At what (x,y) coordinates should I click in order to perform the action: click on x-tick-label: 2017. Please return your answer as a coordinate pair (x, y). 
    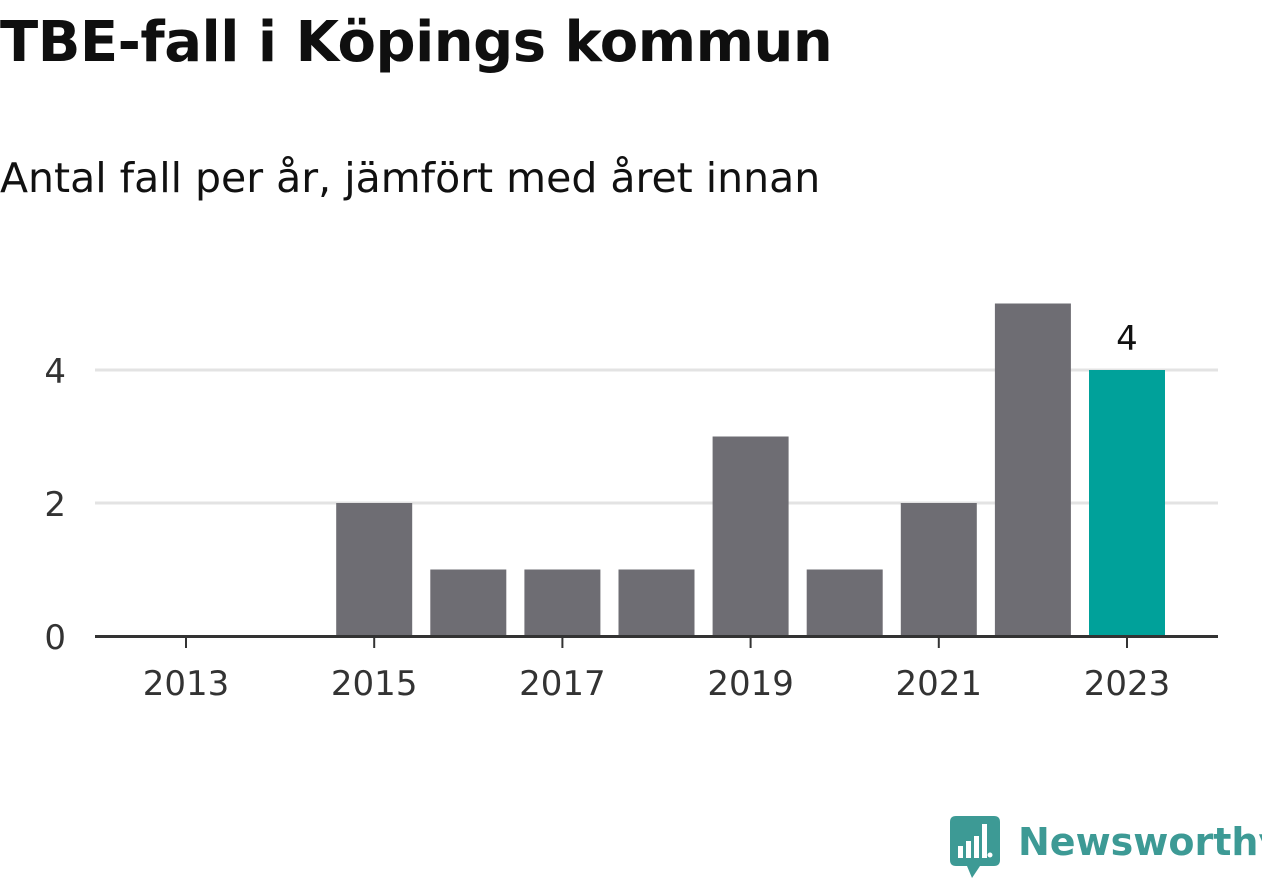
    Looking at the image, I should click on (562, 684).